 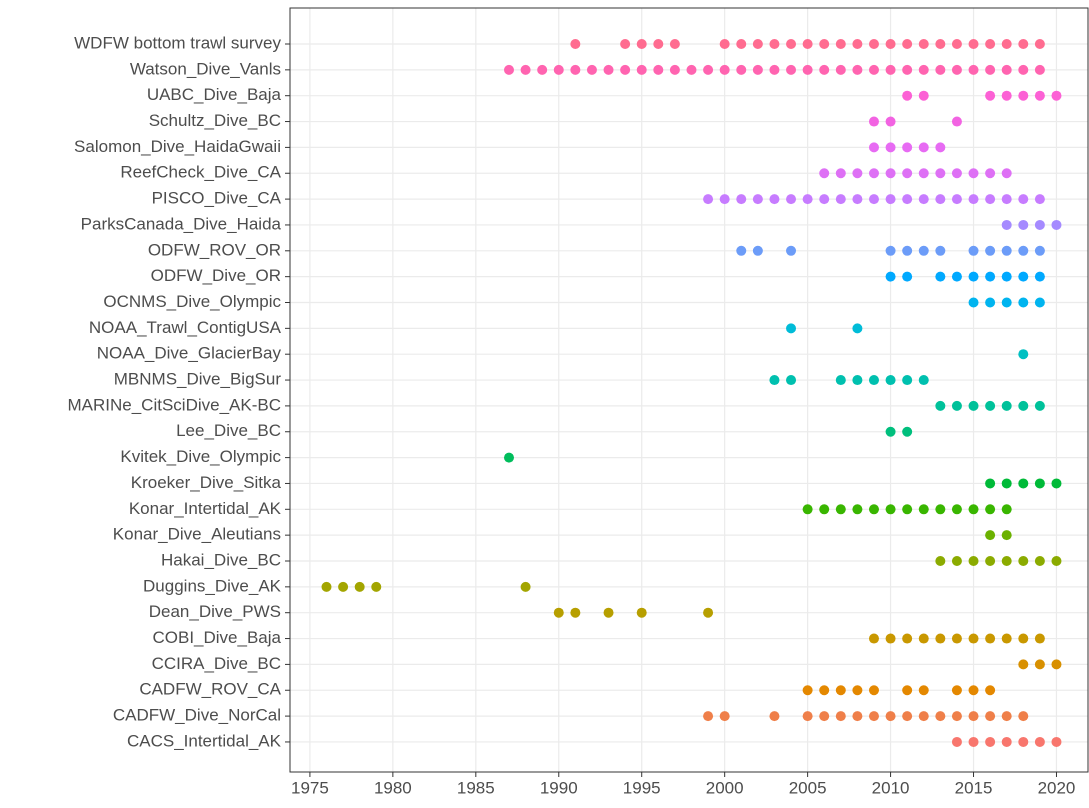 What do you see at coordinates (1057, 787) in the screenshot?
I see `x-tick-label: 2020` at bounding box center [1057, 787].